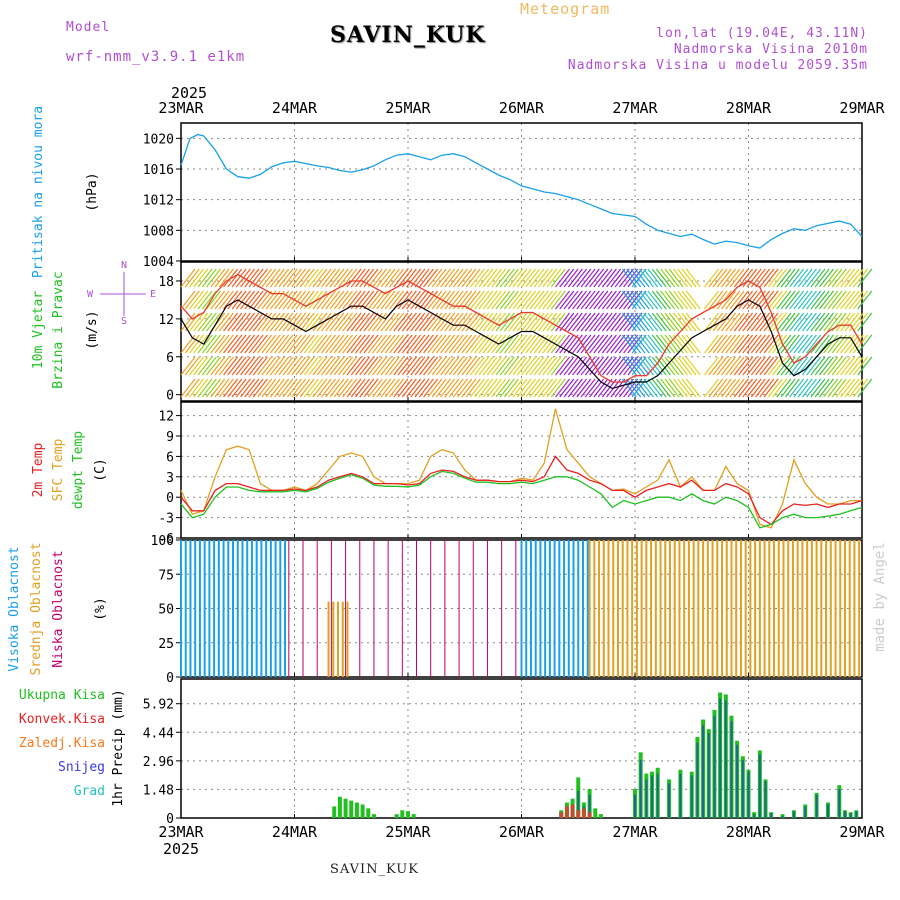 This screenshot has width=900, height=900. What do you see at coordinates (589, 815) in the screenshot?
I see `precip-bar-conv` at bounding box center [589, 815].